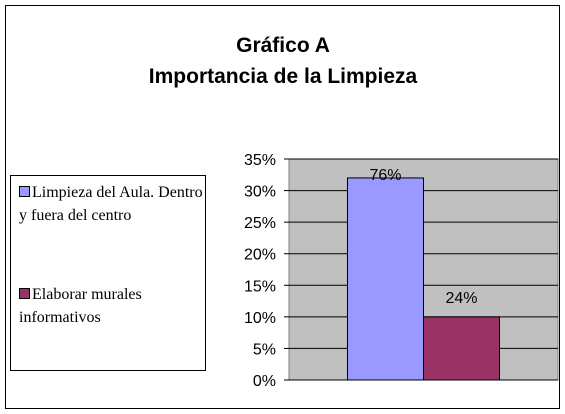 Image resolution: width=565 pixels, height=414 pixels. I want to click on annotation: 76%, so click(385, 175).